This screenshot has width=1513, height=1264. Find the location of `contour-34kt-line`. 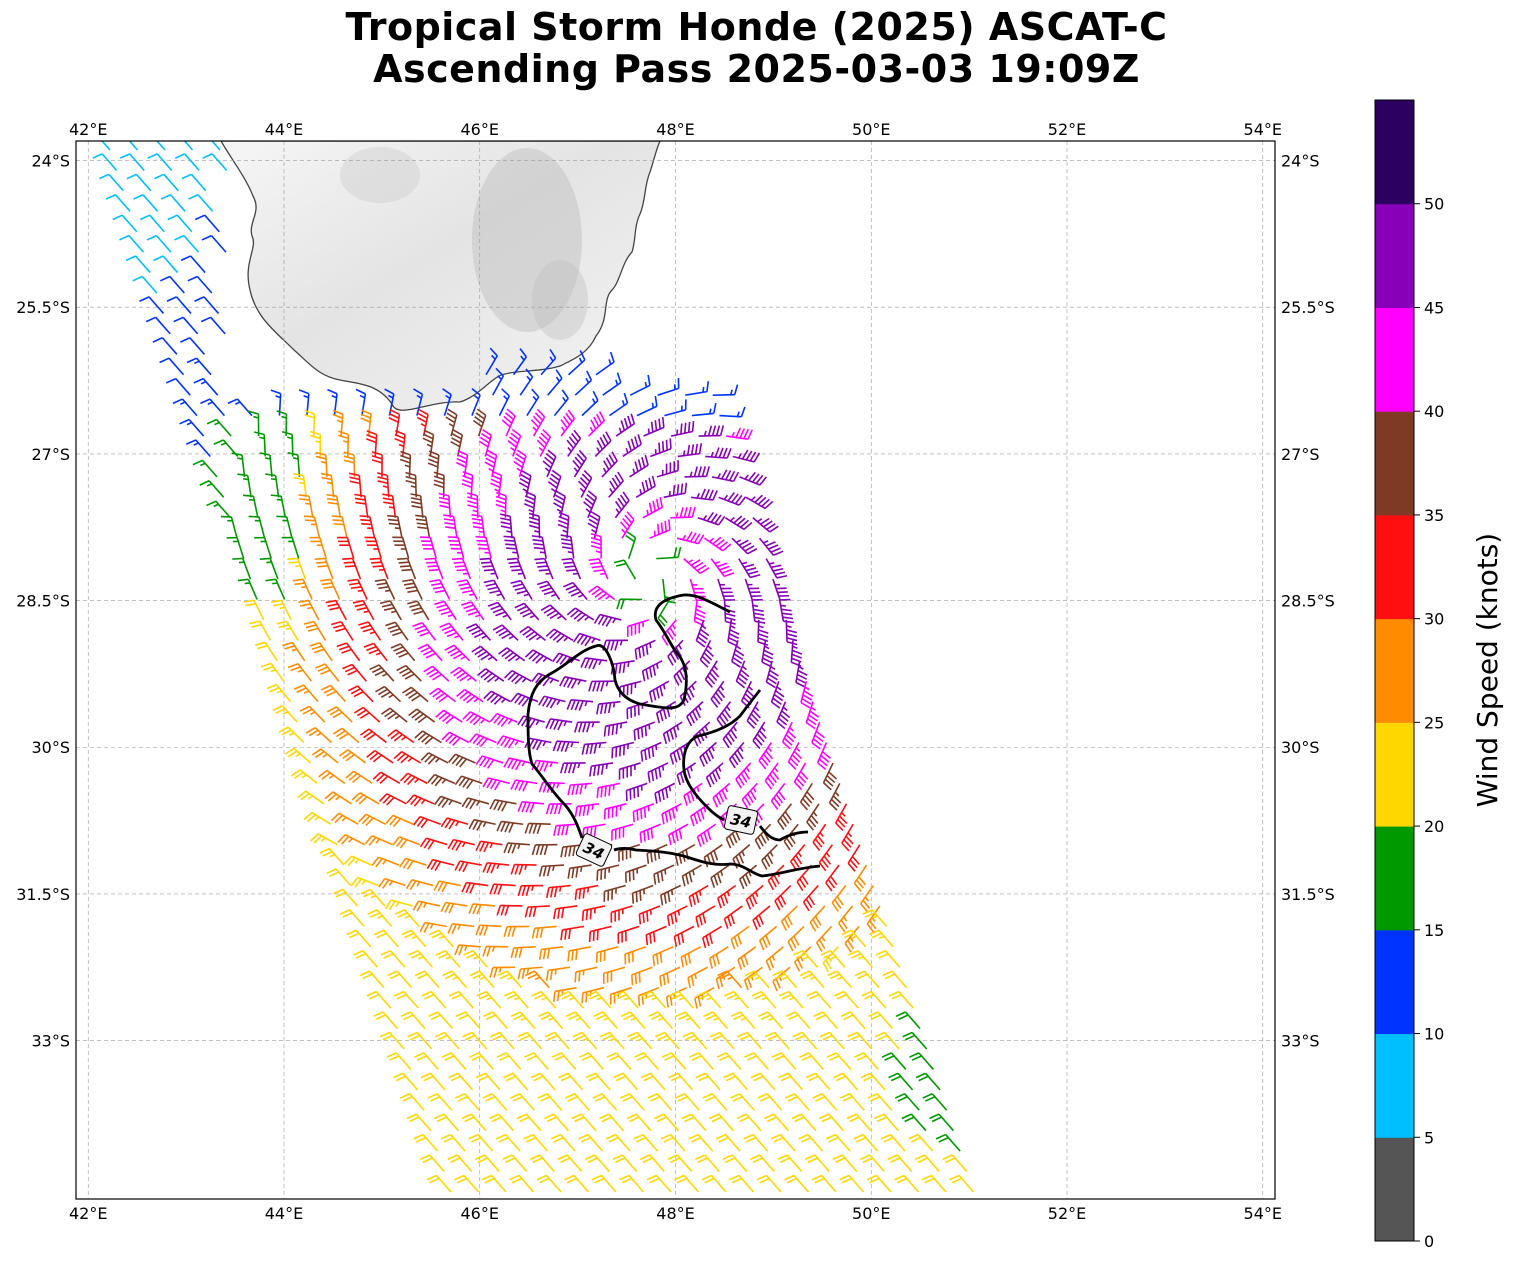

contour-34kt-line is located at coordinates (722, 755).